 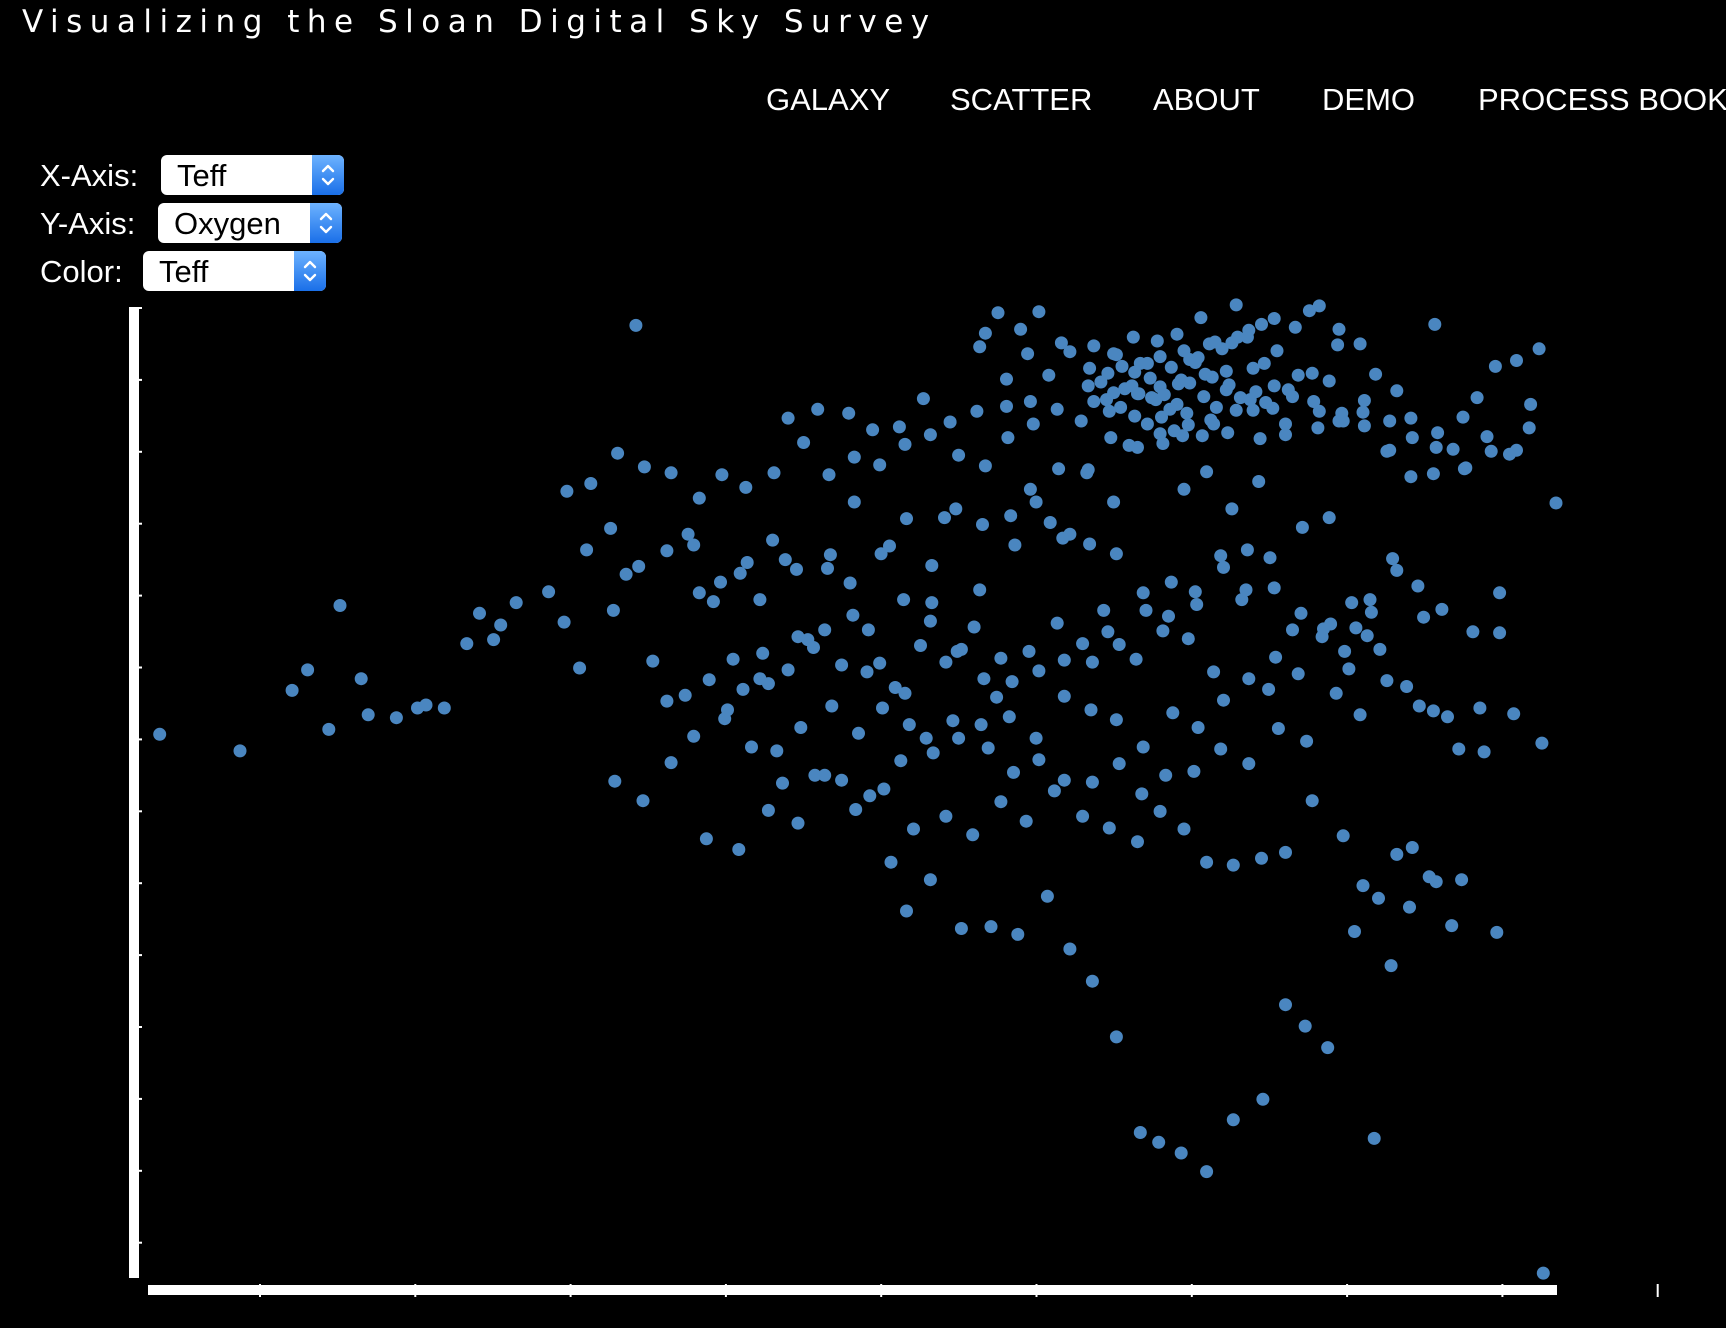 What do you see at coordinates (252, 175) in the screenshot?
I see `x-axis-select: Teff` at bounding box center [252, 175].